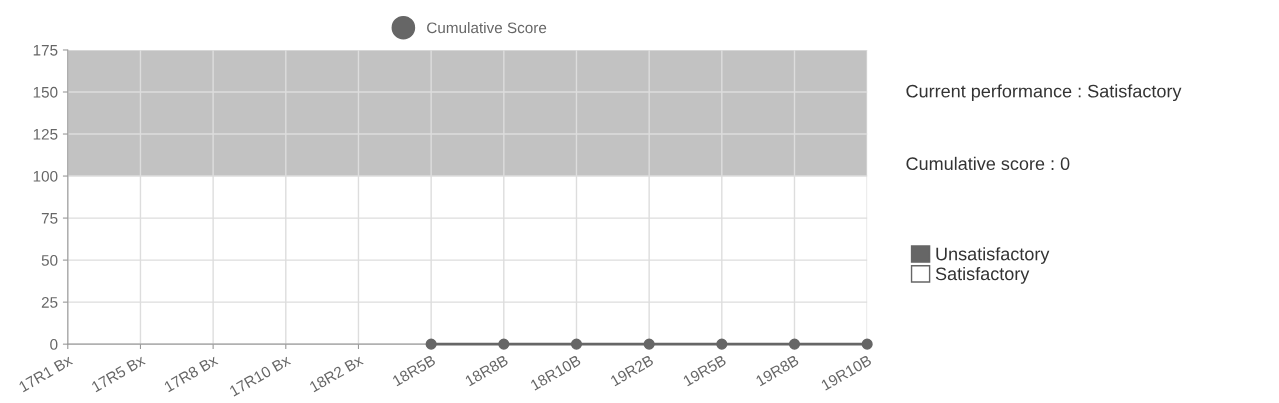  I want to click on y-tick-label: 175, so click(45, 50).